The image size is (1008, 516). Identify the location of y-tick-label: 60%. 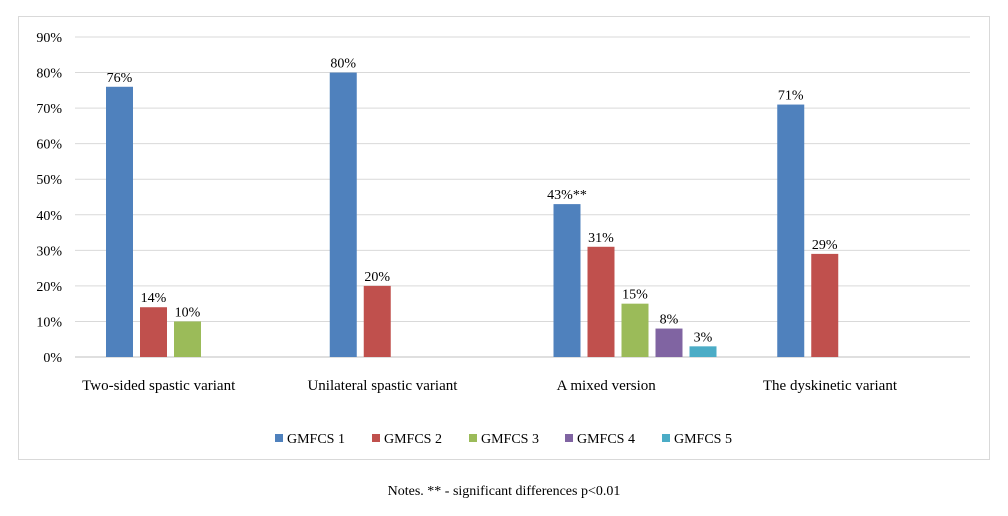
(49, 145).